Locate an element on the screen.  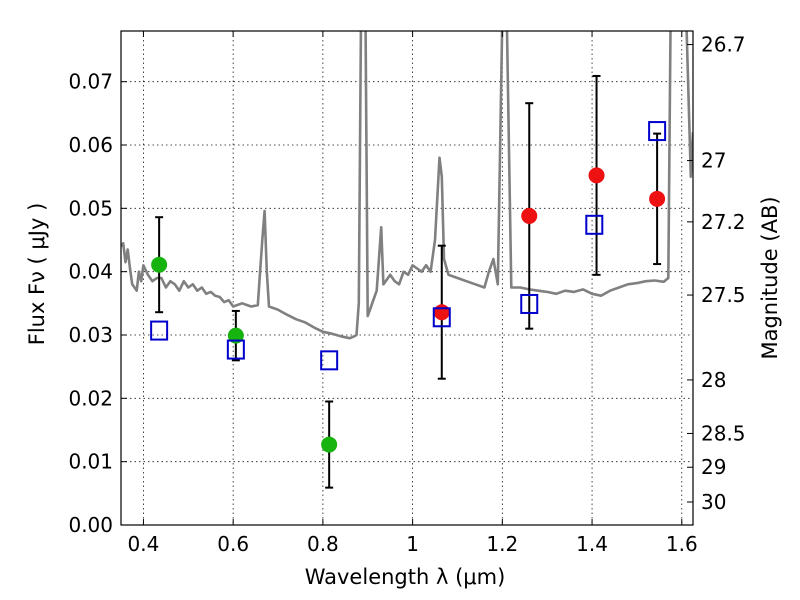
mag-tick-label: 30 is located at coordinates (713, 502).